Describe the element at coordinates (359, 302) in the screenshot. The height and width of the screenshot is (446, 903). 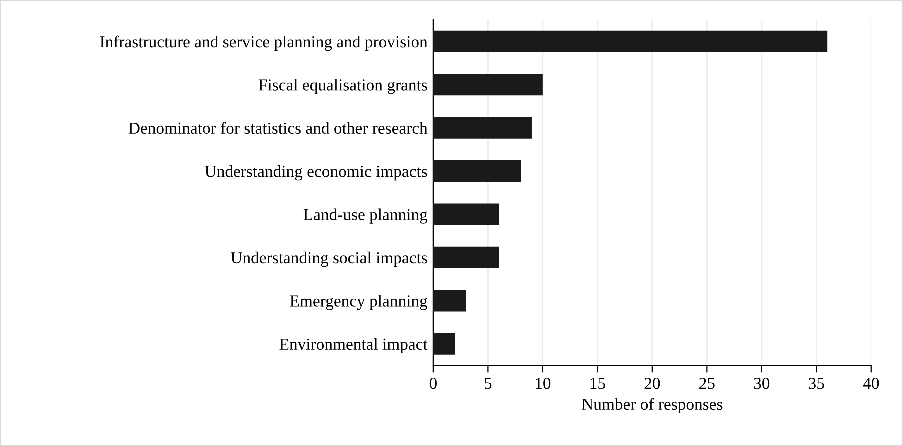
I see `y-tick-label: Emergency planning` at that location.